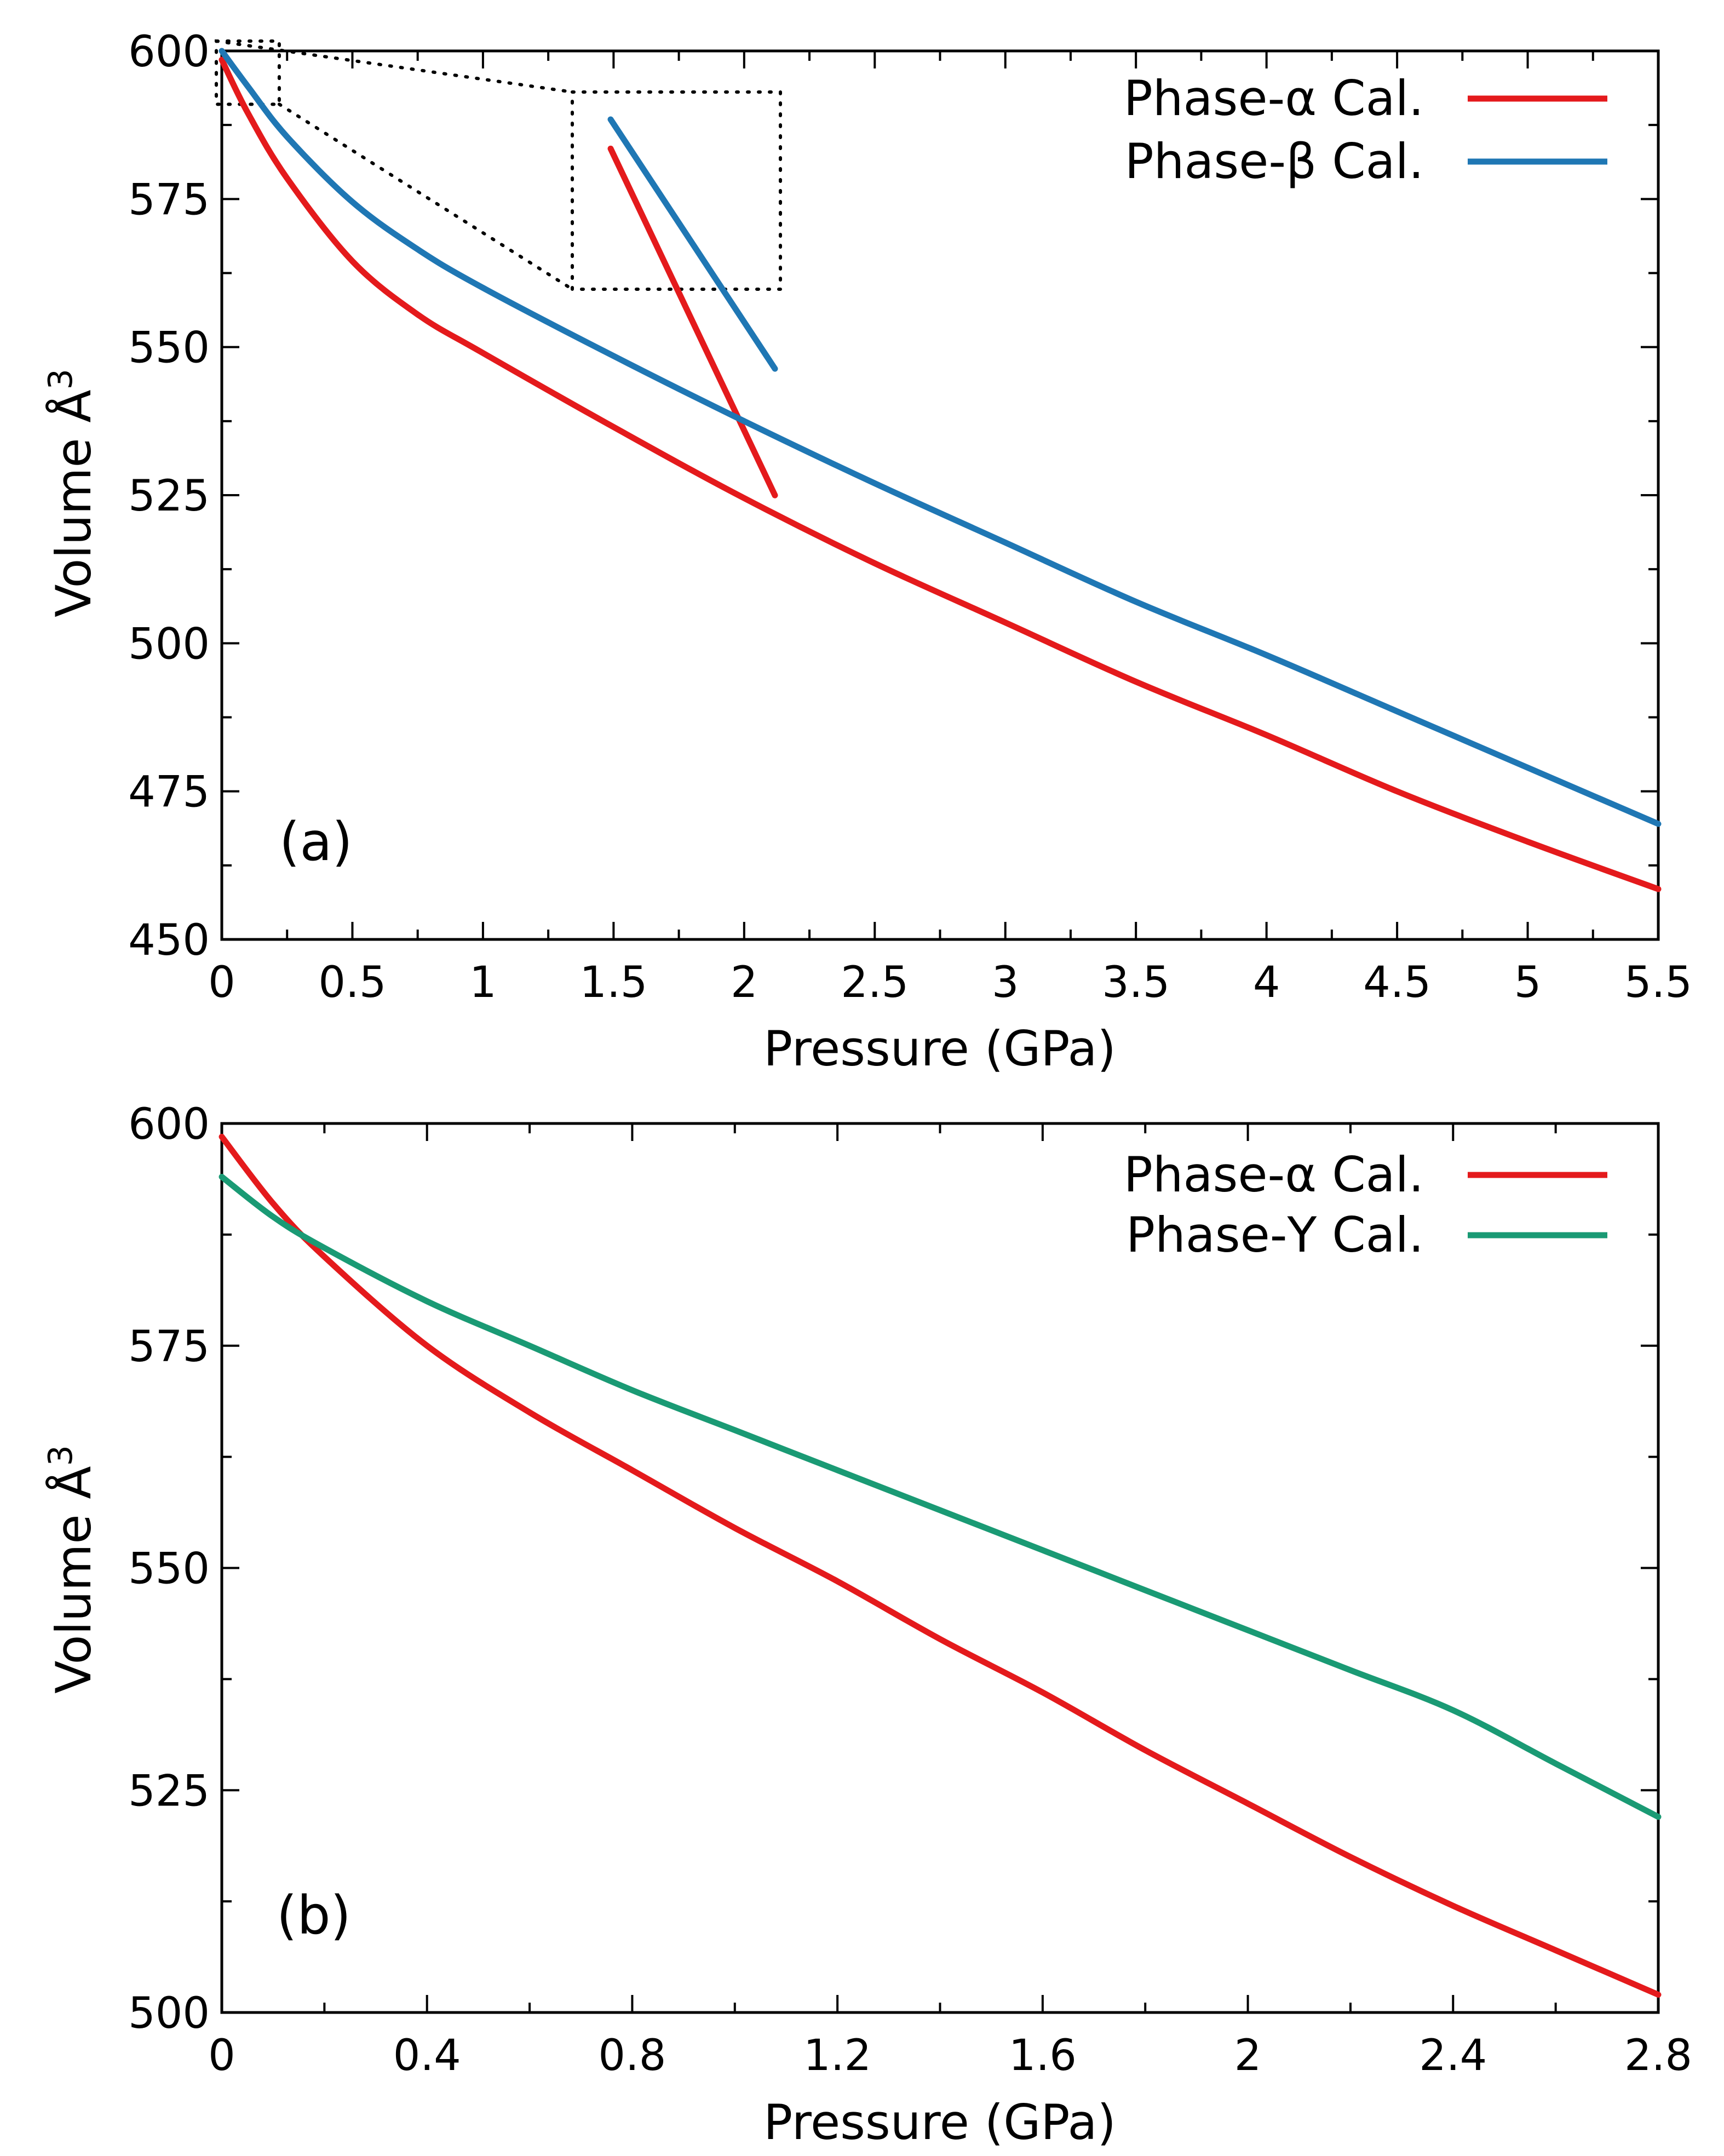 The height and width of the screenshot is (2156, 1724). I want to click on x-tick-label: 0.4, so click(427, 2055).